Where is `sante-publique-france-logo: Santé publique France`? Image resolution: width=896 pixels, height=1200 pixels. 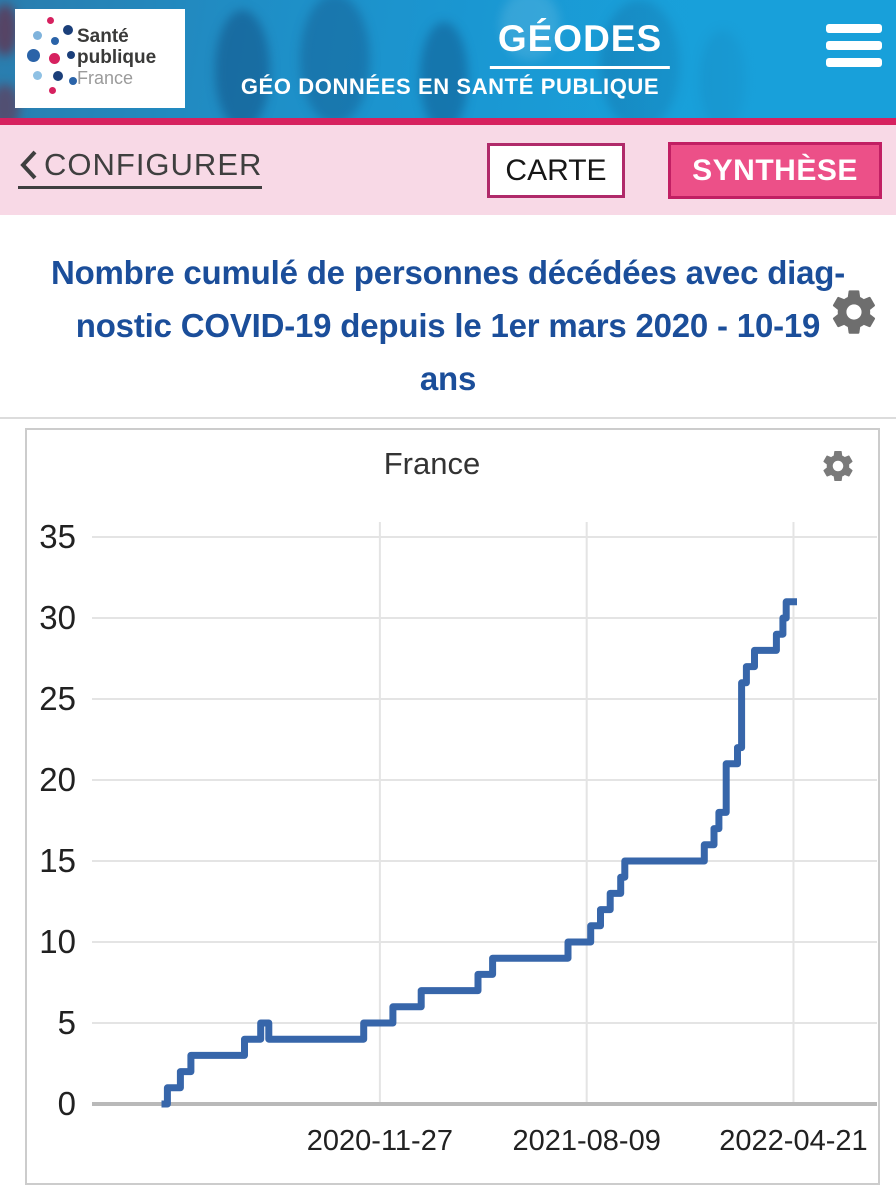 sante-publique-france-logo: Santé publique France is located at coordinates (100, 58).